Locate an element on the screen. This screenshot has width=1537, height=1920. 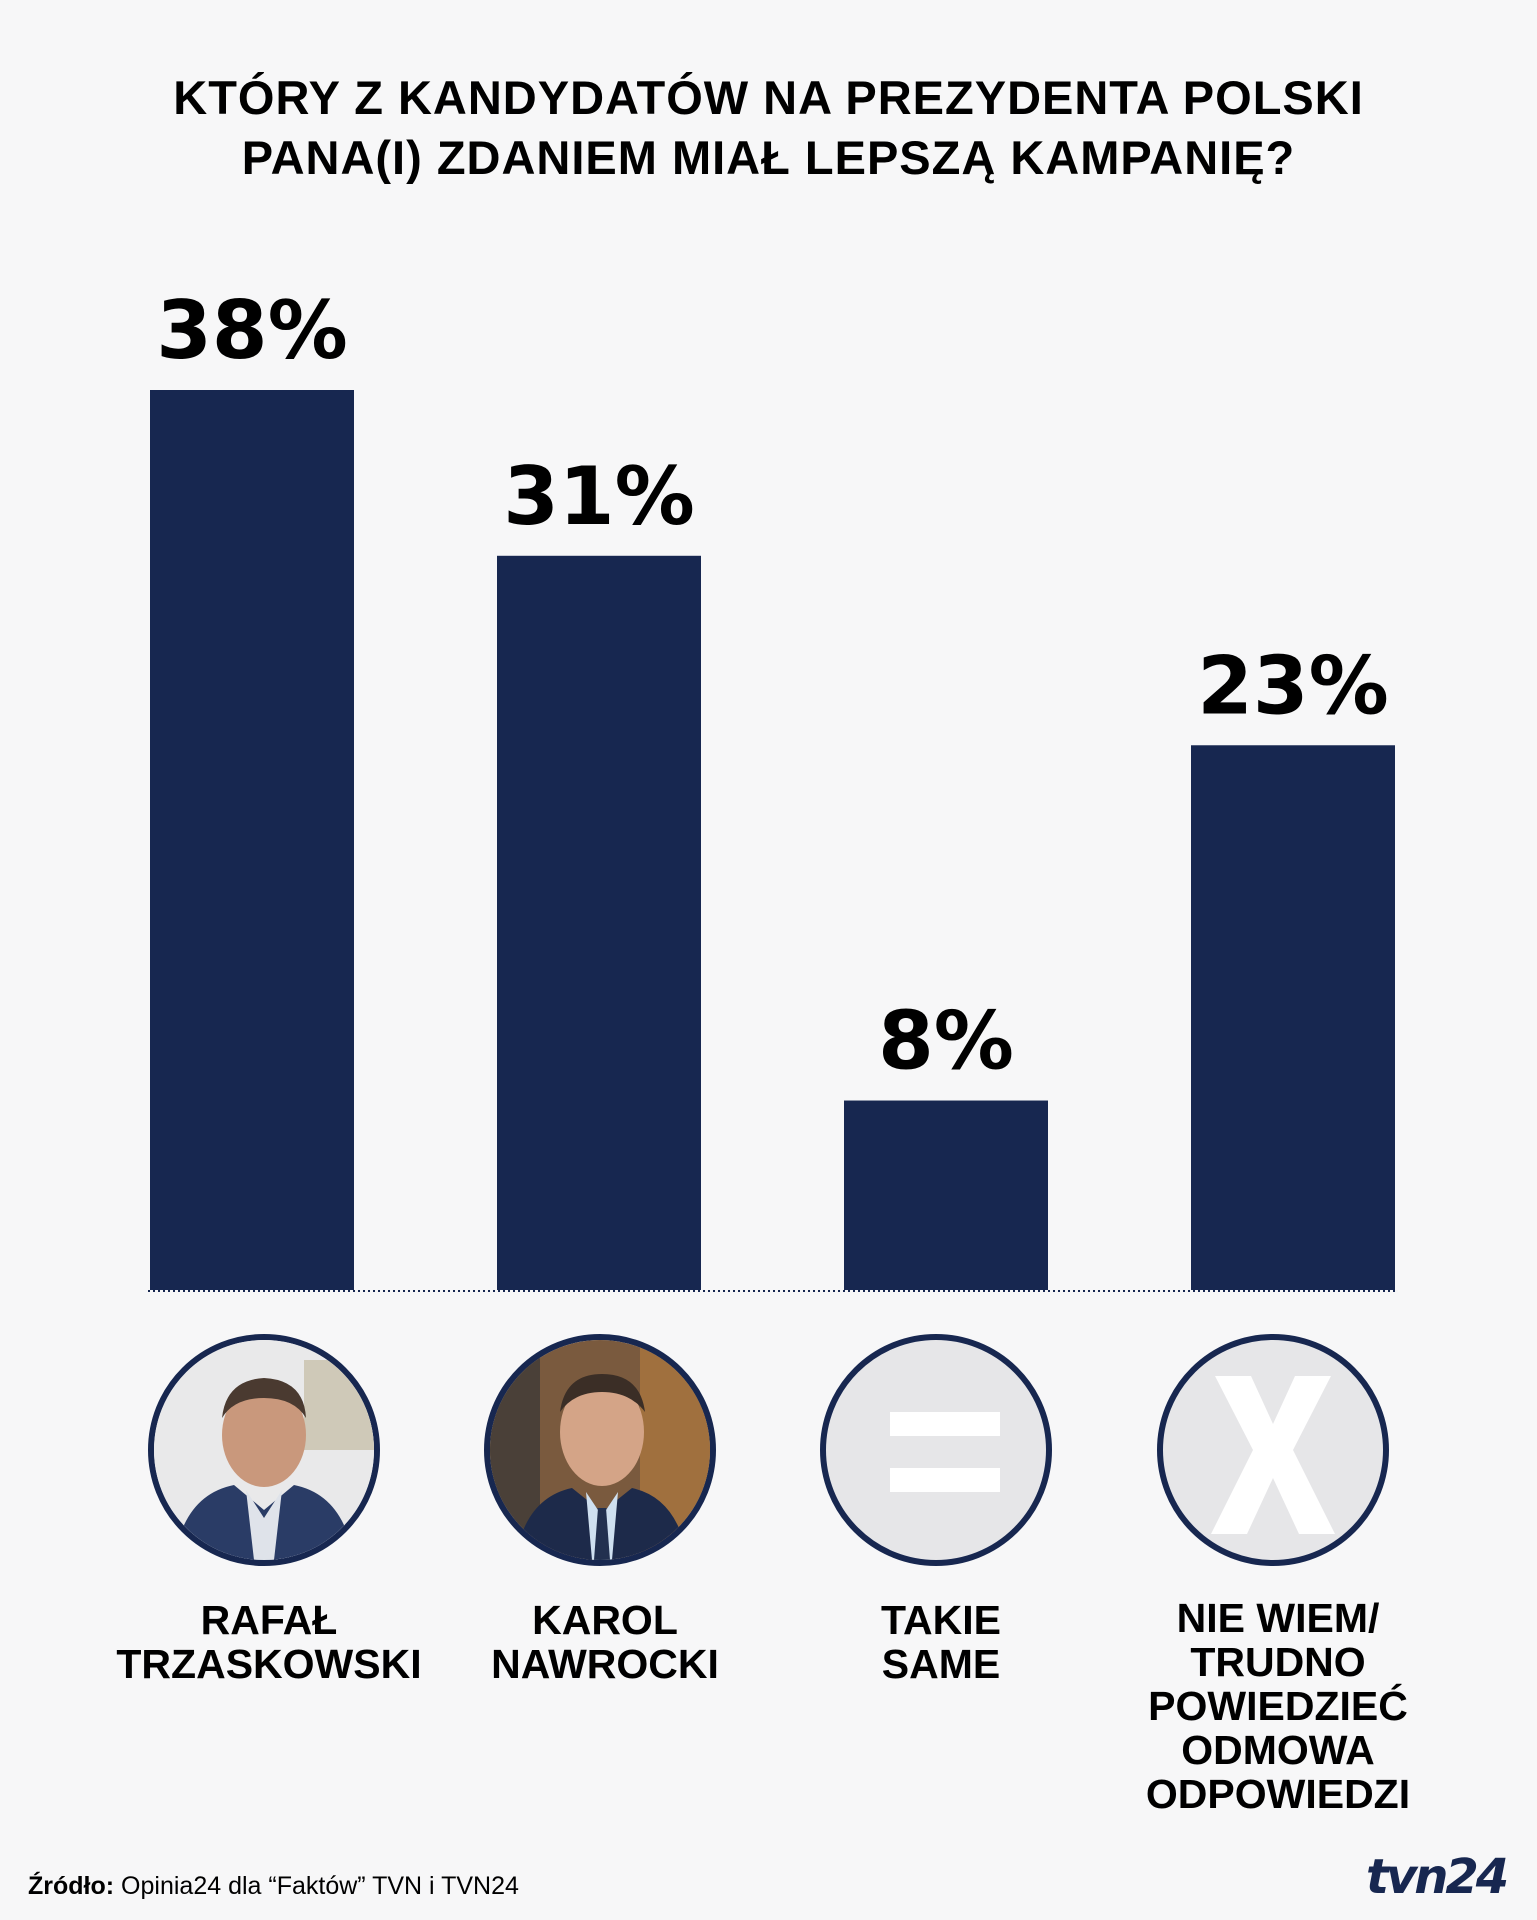
chart-title-line-1: KTÓRY Z KANDYDATÓW NA PREZYDENTA POLSKI is located at coordinates (768, 97).